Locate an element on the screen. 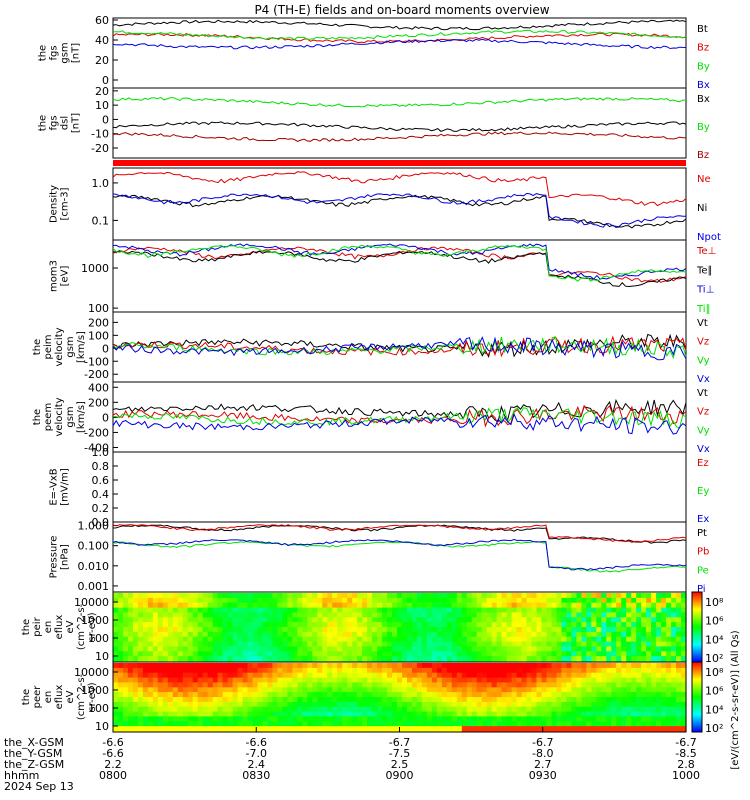 The height and width of the screenshot is (800, 750). ylabel-line: [km/s] is located at coordinates (81, 347).